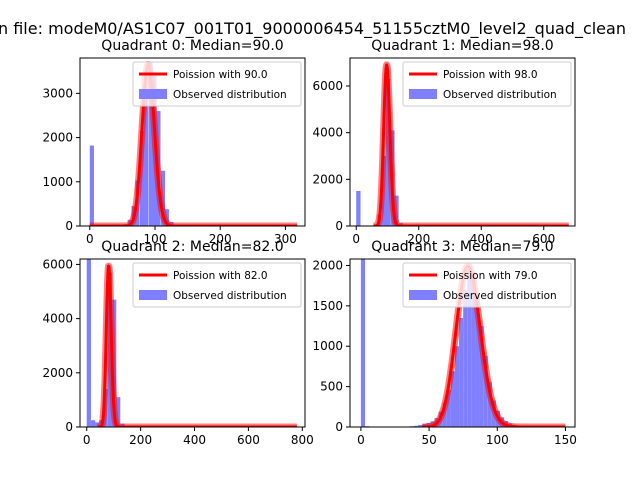 This screenshot has width=640, height=480. Describe the element at coordinates (331, 387) in the screenshot. I see `y-tick-label: 500` at that location.